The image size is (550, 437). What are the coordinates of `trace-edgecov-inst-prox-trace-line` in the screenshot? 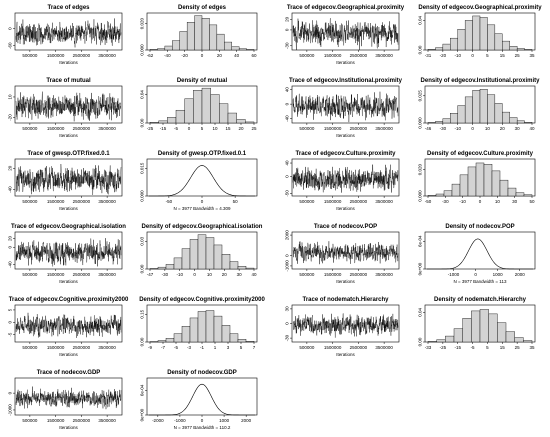 It's located at (345, 107).